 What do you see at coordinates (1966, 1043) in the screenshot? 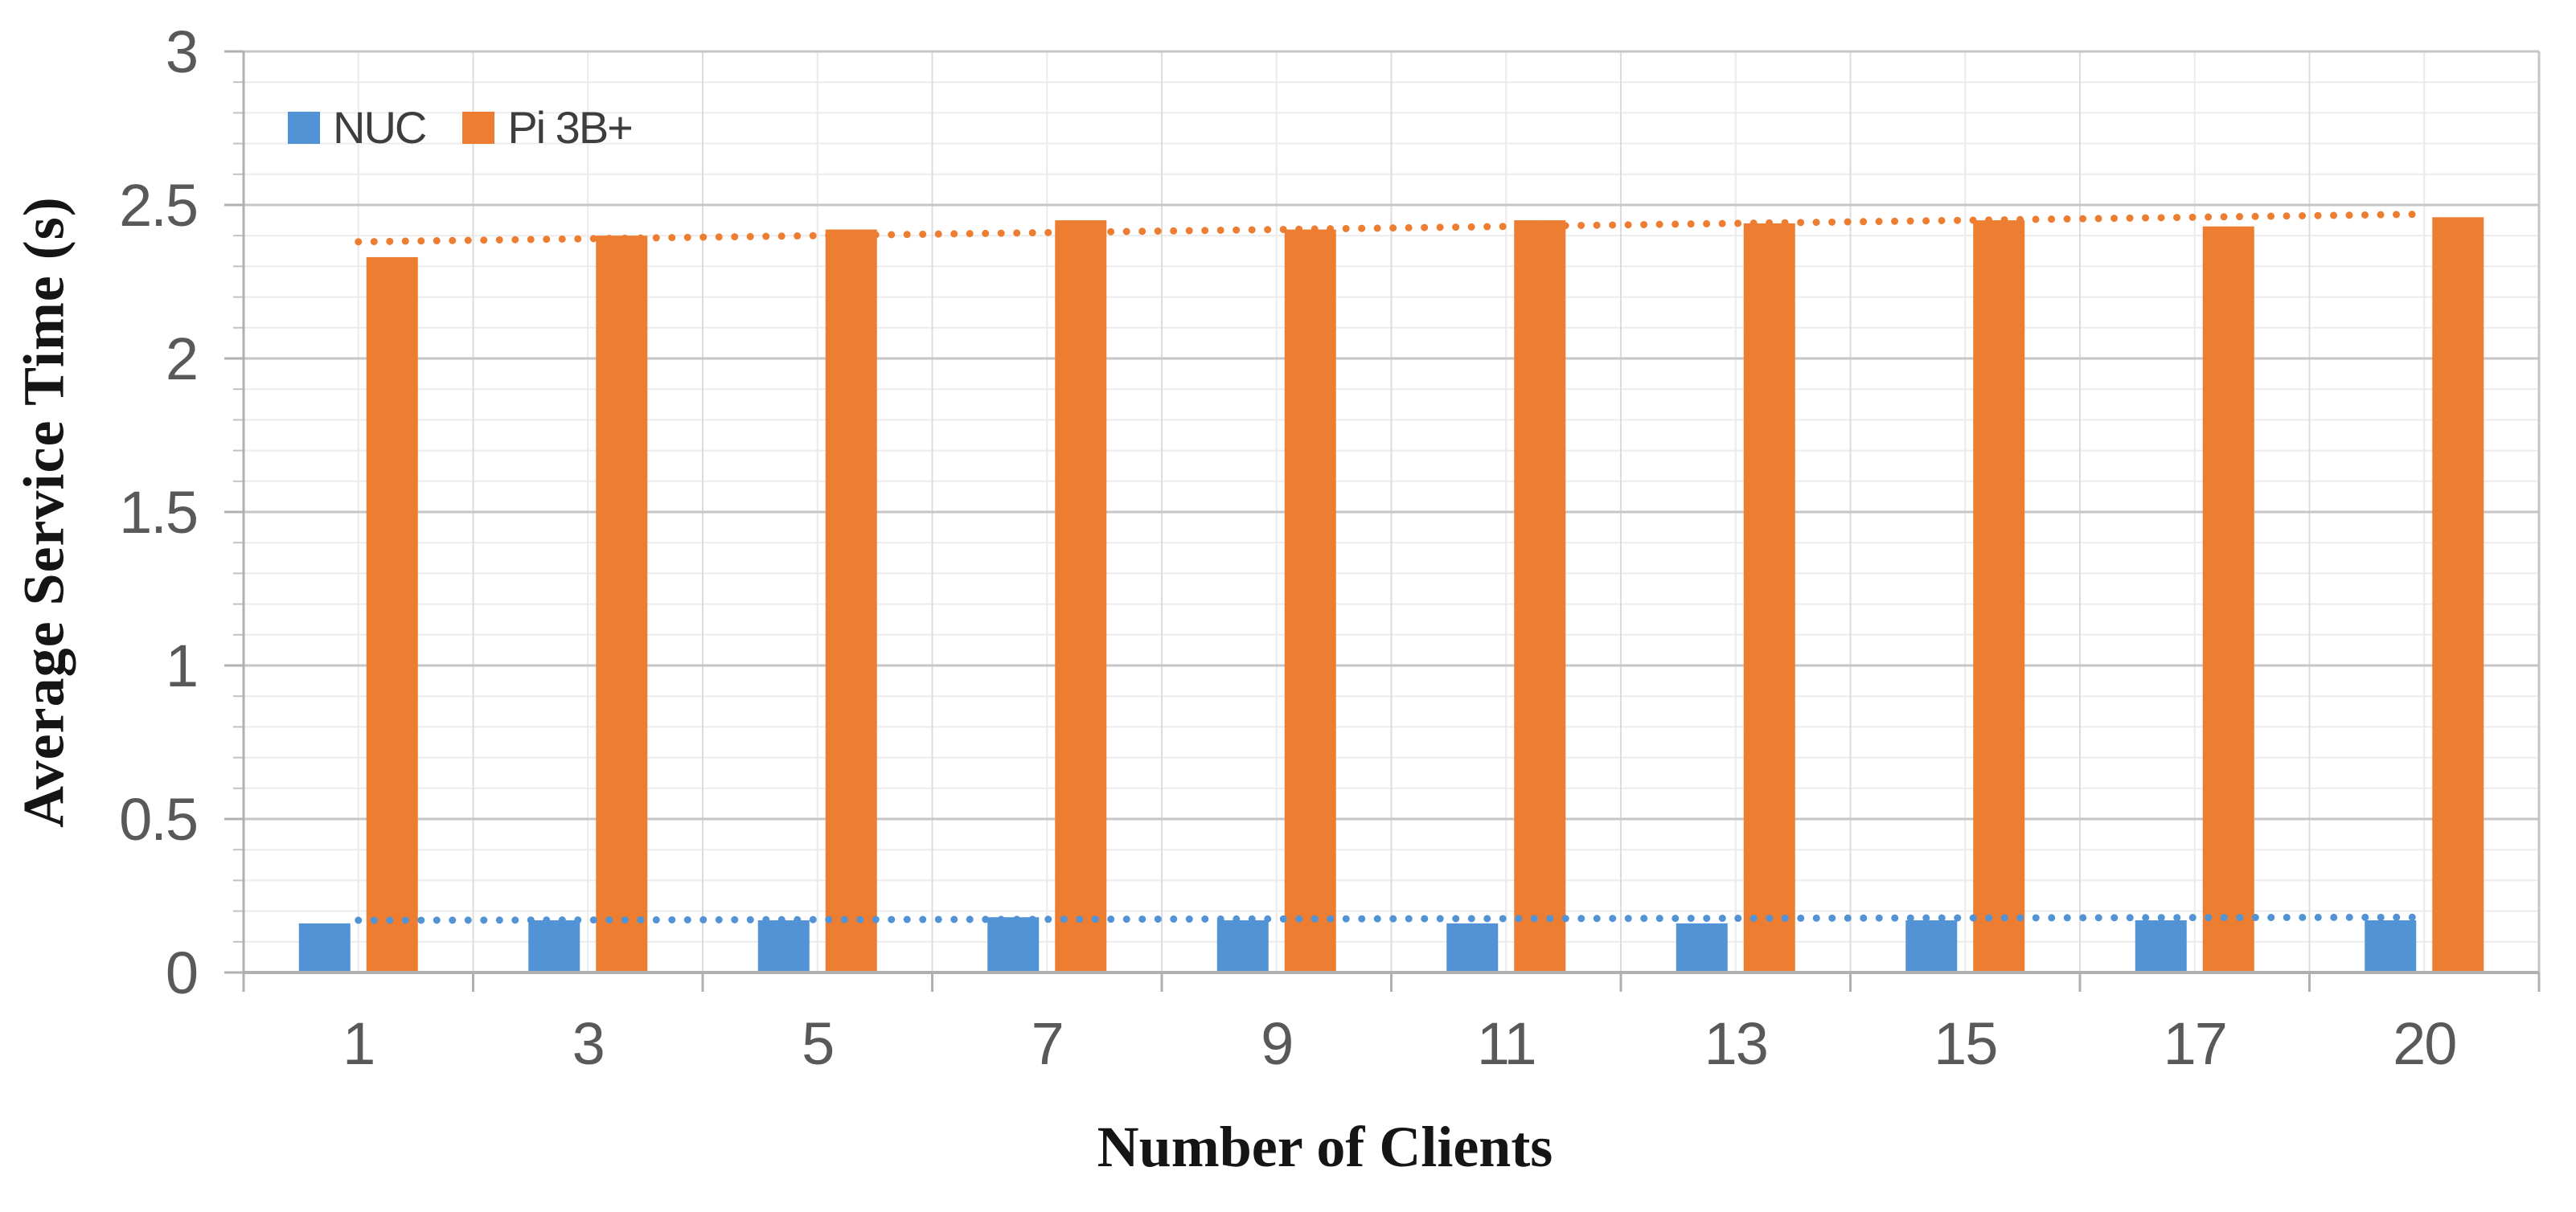
I see `x-tick-label: 15` at bounding box center [1966, 1043].